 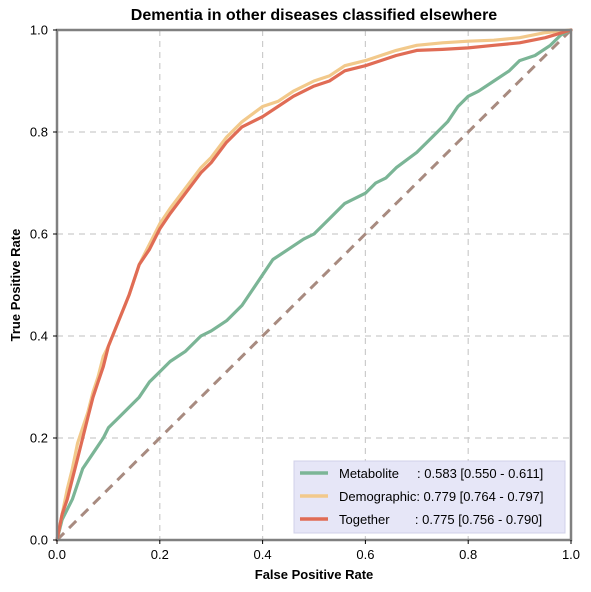 I want to click on y-tick-label: 0.8, so click(x=39, y=132).